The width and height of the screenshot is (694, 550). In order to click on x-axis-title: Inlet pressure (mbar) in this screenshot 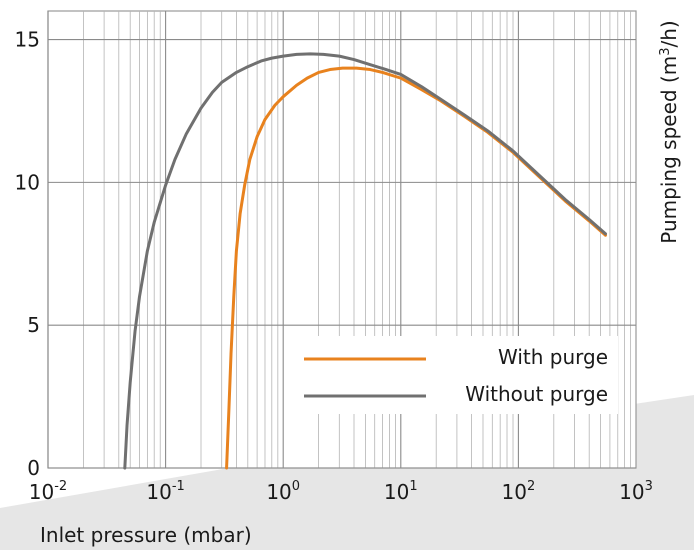, I will do `click(146, 535)`.